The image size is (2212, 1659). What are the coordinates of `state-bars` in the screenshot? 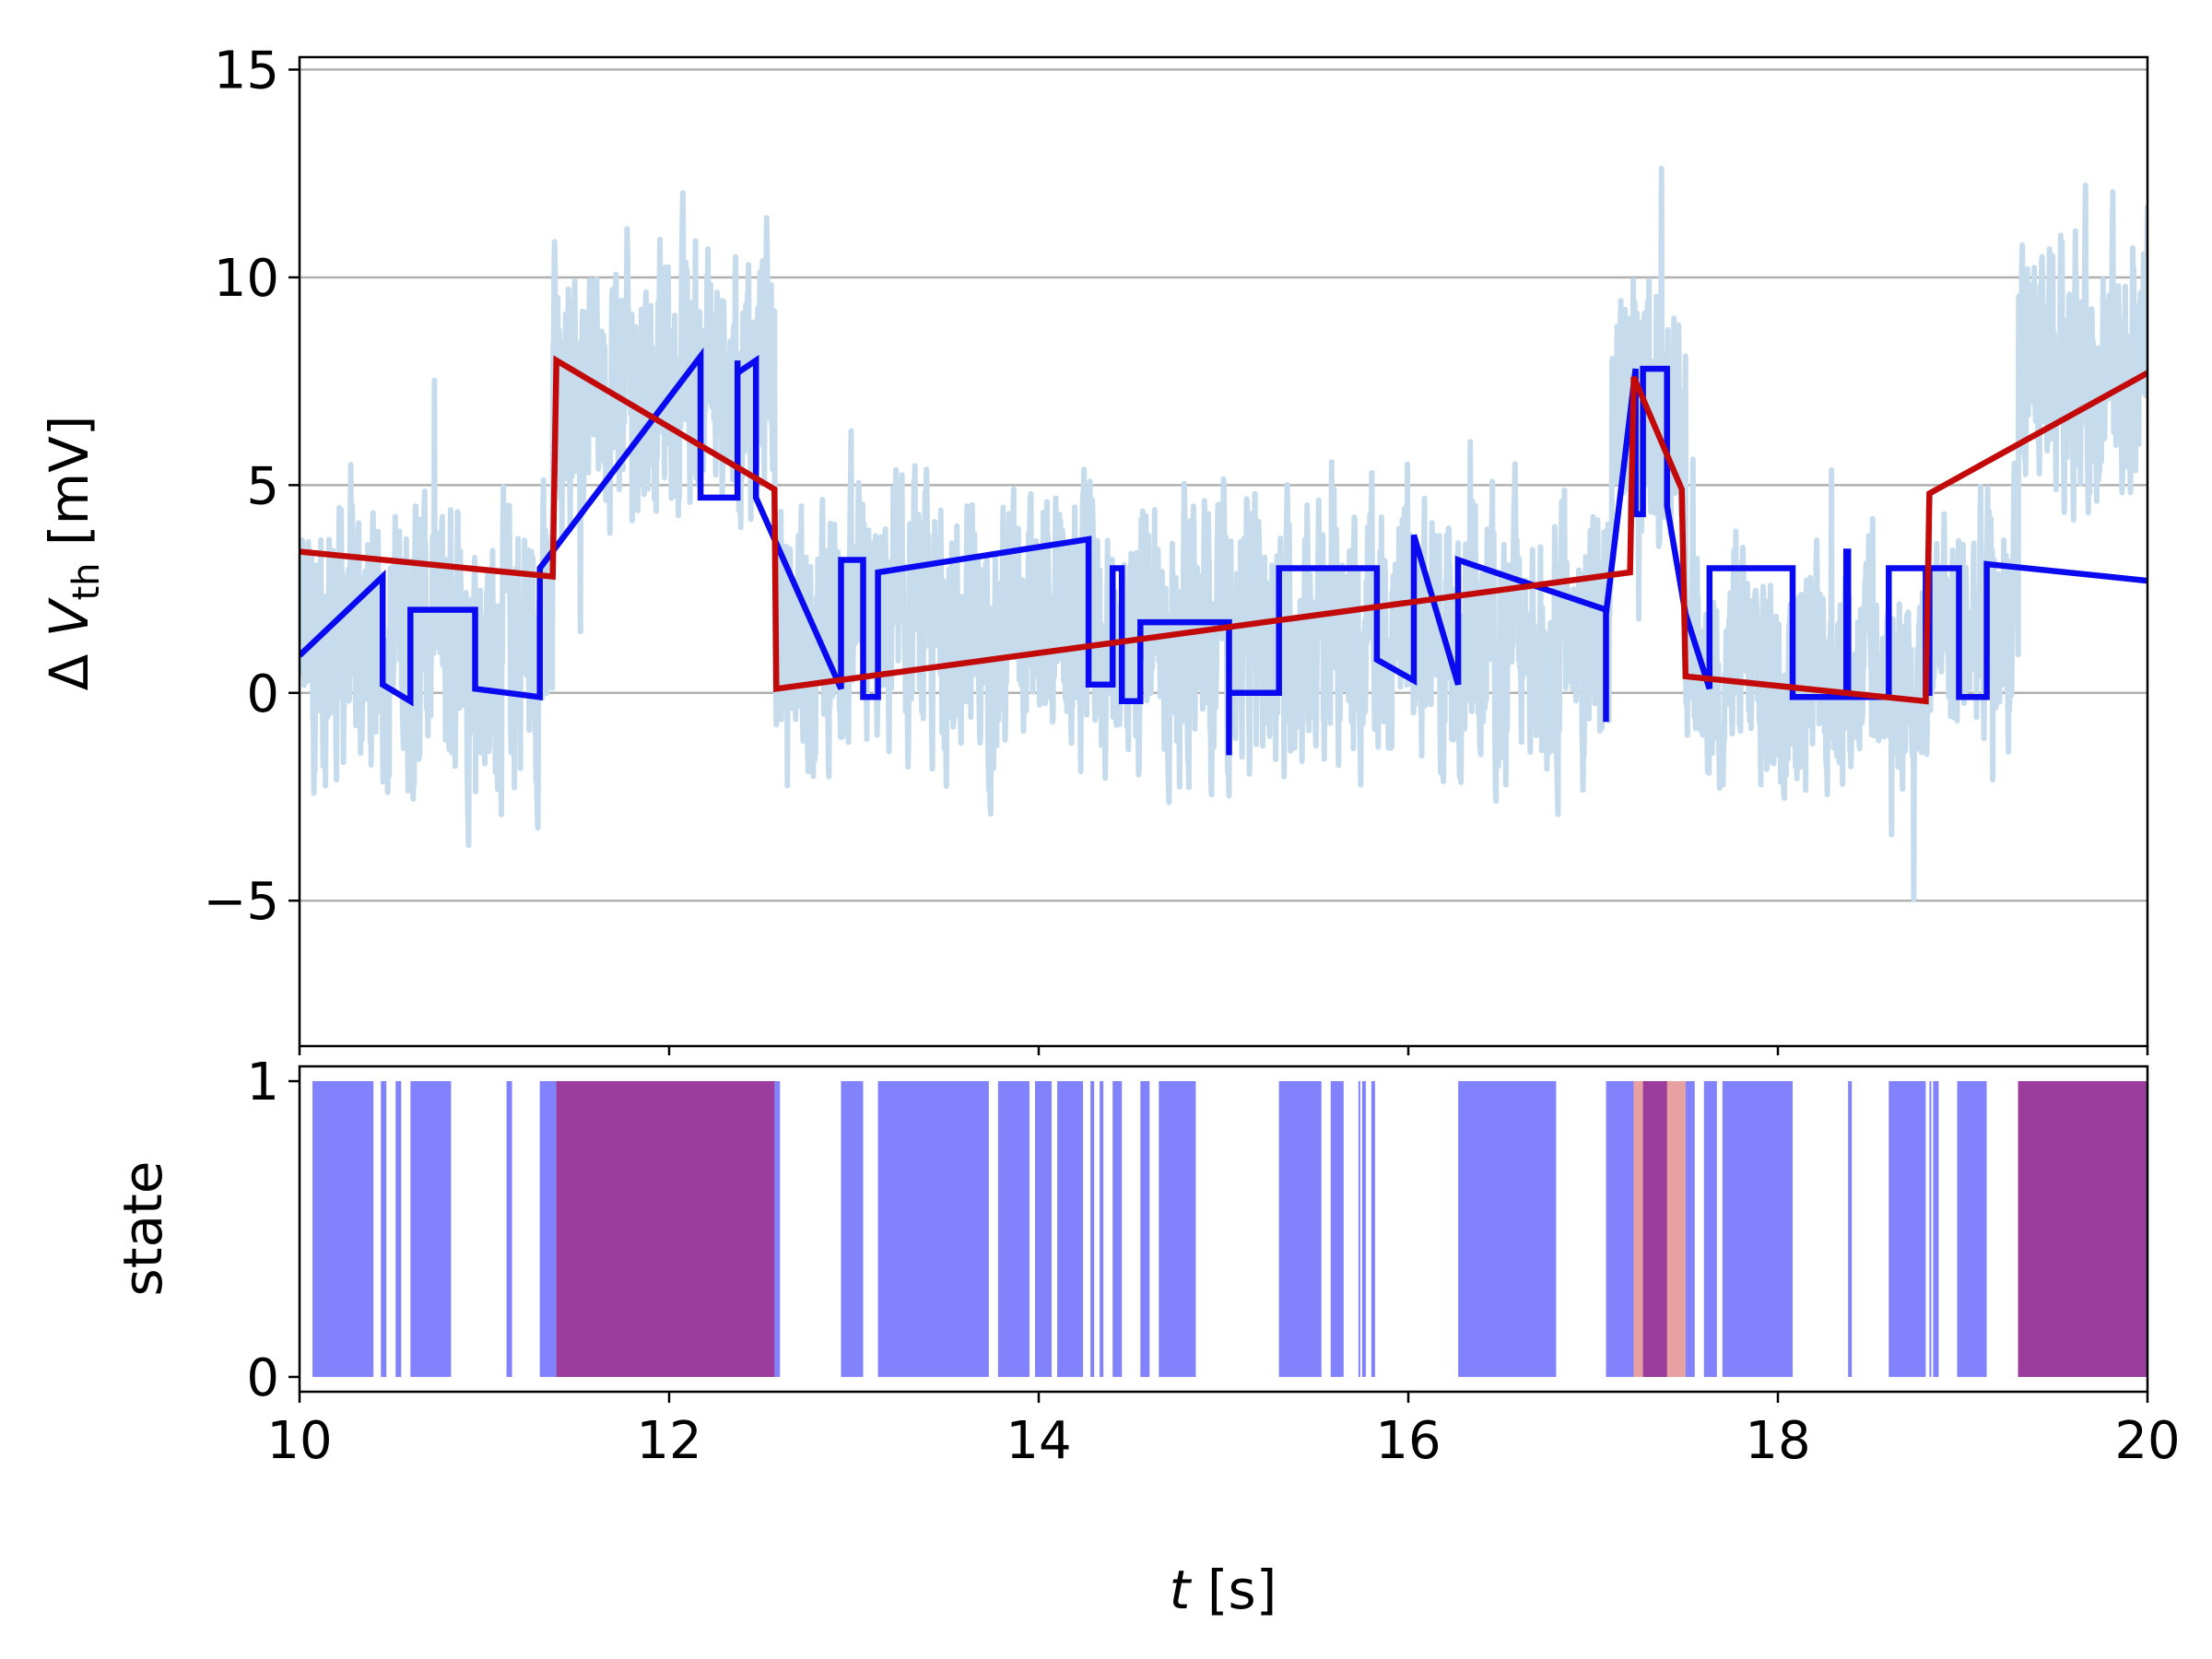 It's located at (1229, 1229).